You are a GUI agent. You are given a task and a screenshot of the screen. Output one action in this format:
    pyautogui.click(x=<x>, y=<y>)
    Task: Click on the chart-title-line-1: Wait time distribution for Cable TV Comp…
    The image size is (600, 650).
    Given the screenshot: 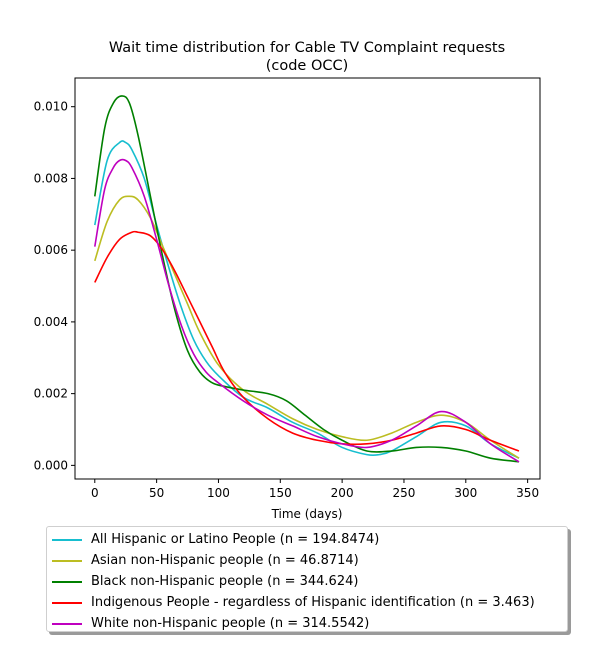 What is the action you would take?
    pyautogui.click(x=307, y=48)
    